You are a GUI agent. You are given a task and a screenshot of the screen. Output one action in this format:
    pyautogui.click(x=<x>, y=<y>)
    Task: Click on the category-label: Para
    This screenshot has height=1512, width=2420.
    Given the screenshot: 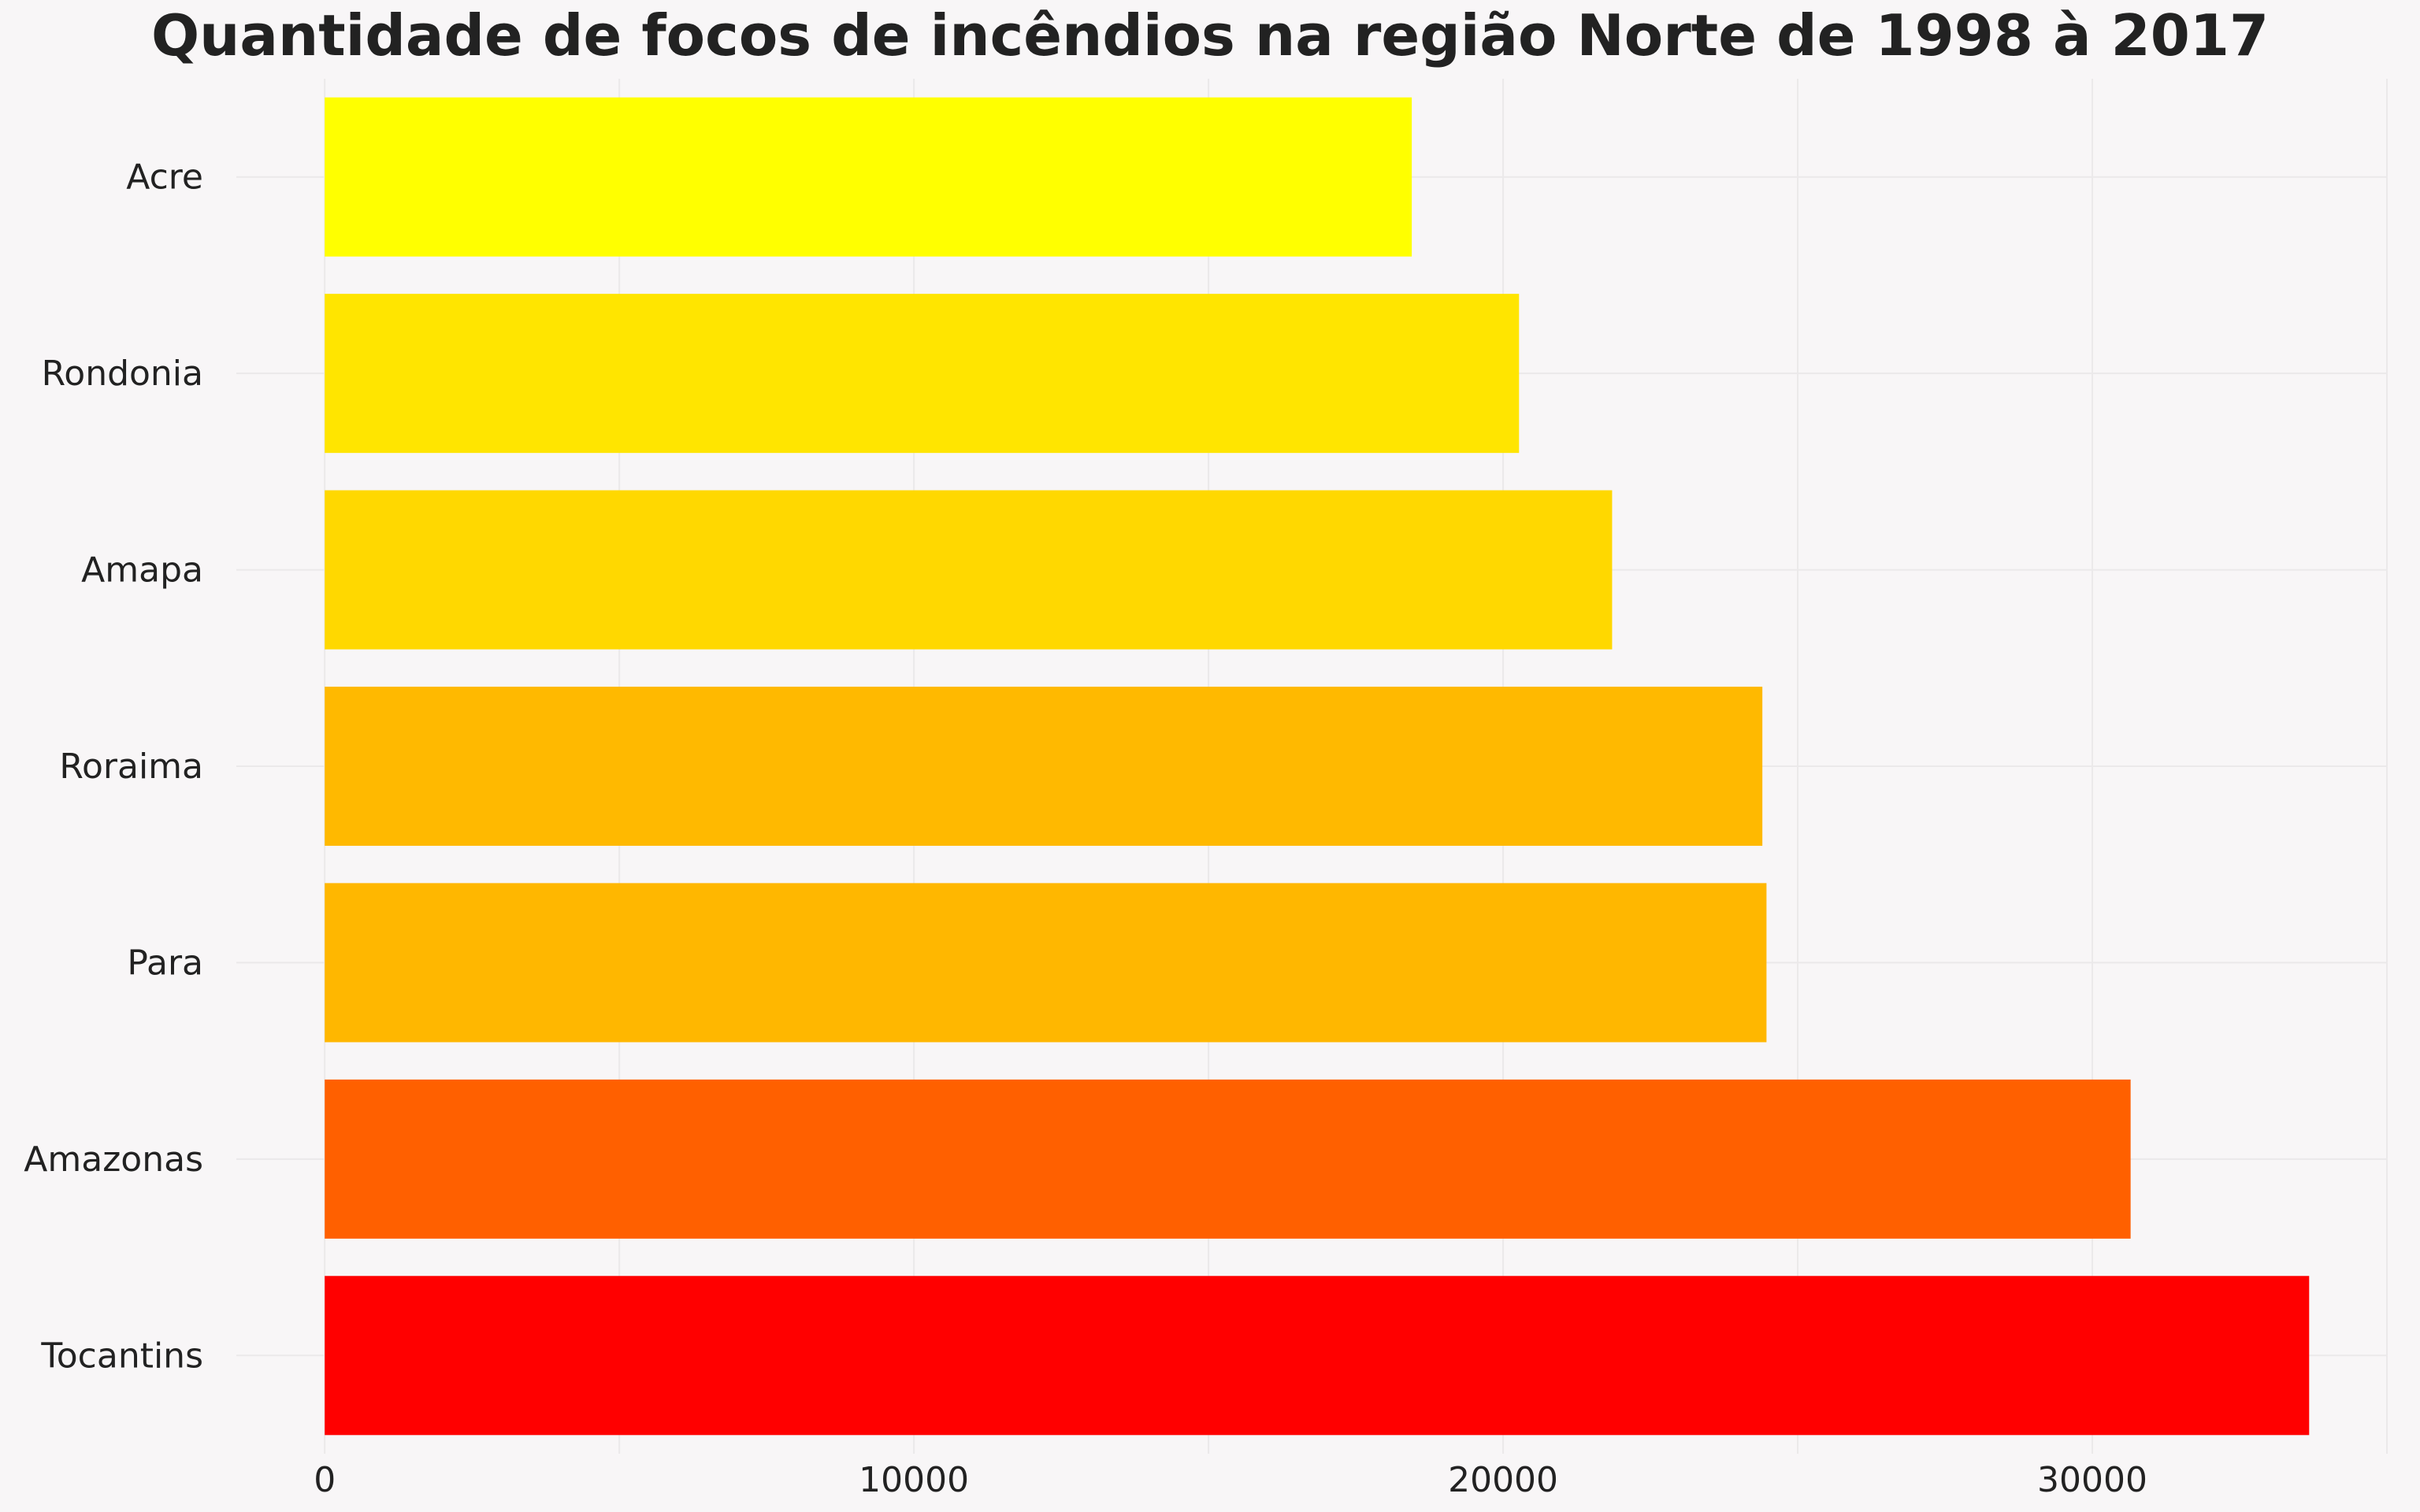 What is the action you would take?
    pyautogui.click(x=165, y=963)
    